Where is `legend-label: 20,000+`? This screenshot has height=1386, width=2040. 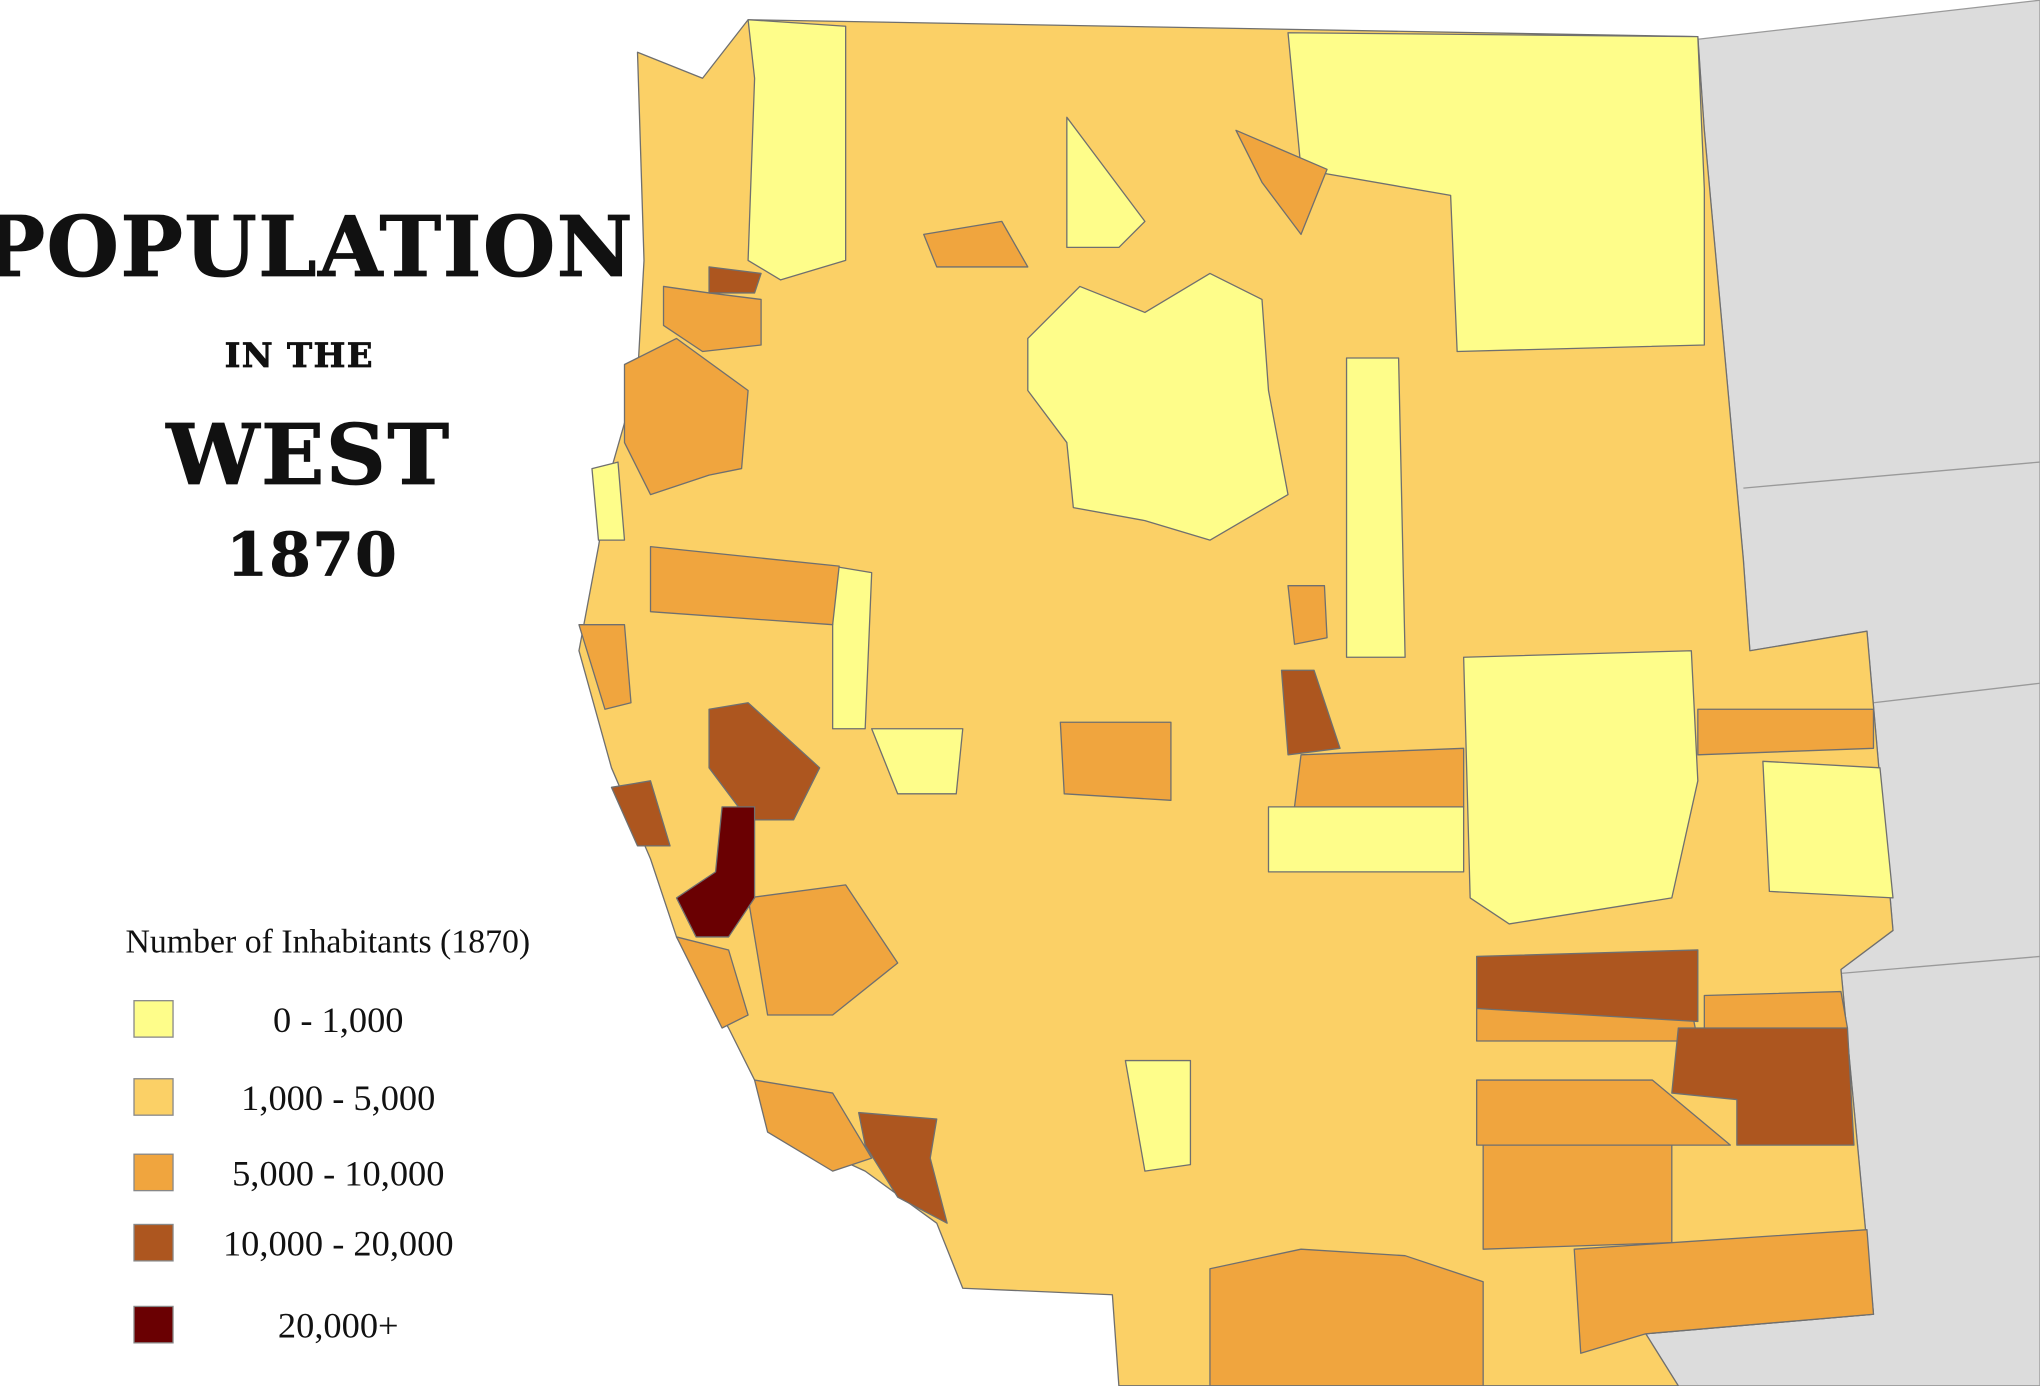 legend-label: 20,000+ is located at coordinates (338, 1326).